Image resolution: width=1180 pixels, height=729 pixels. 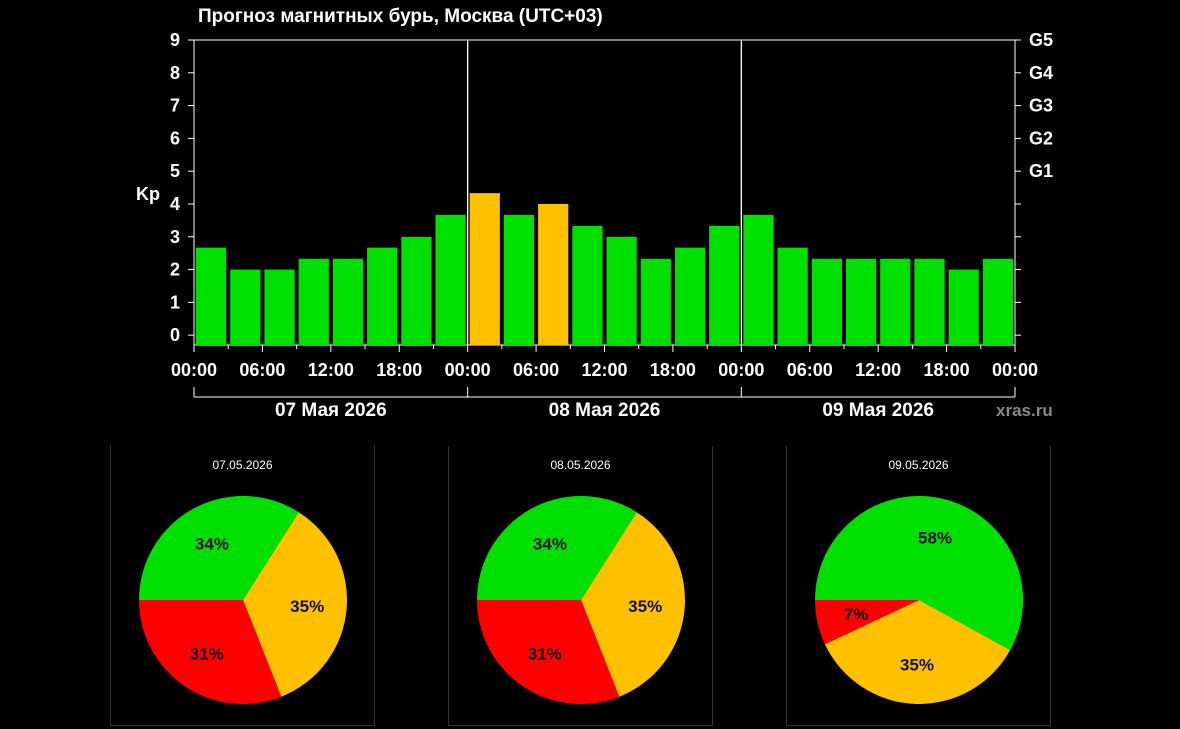 I want to click on g-scale-label: G2, so click(x=1041, y=138).